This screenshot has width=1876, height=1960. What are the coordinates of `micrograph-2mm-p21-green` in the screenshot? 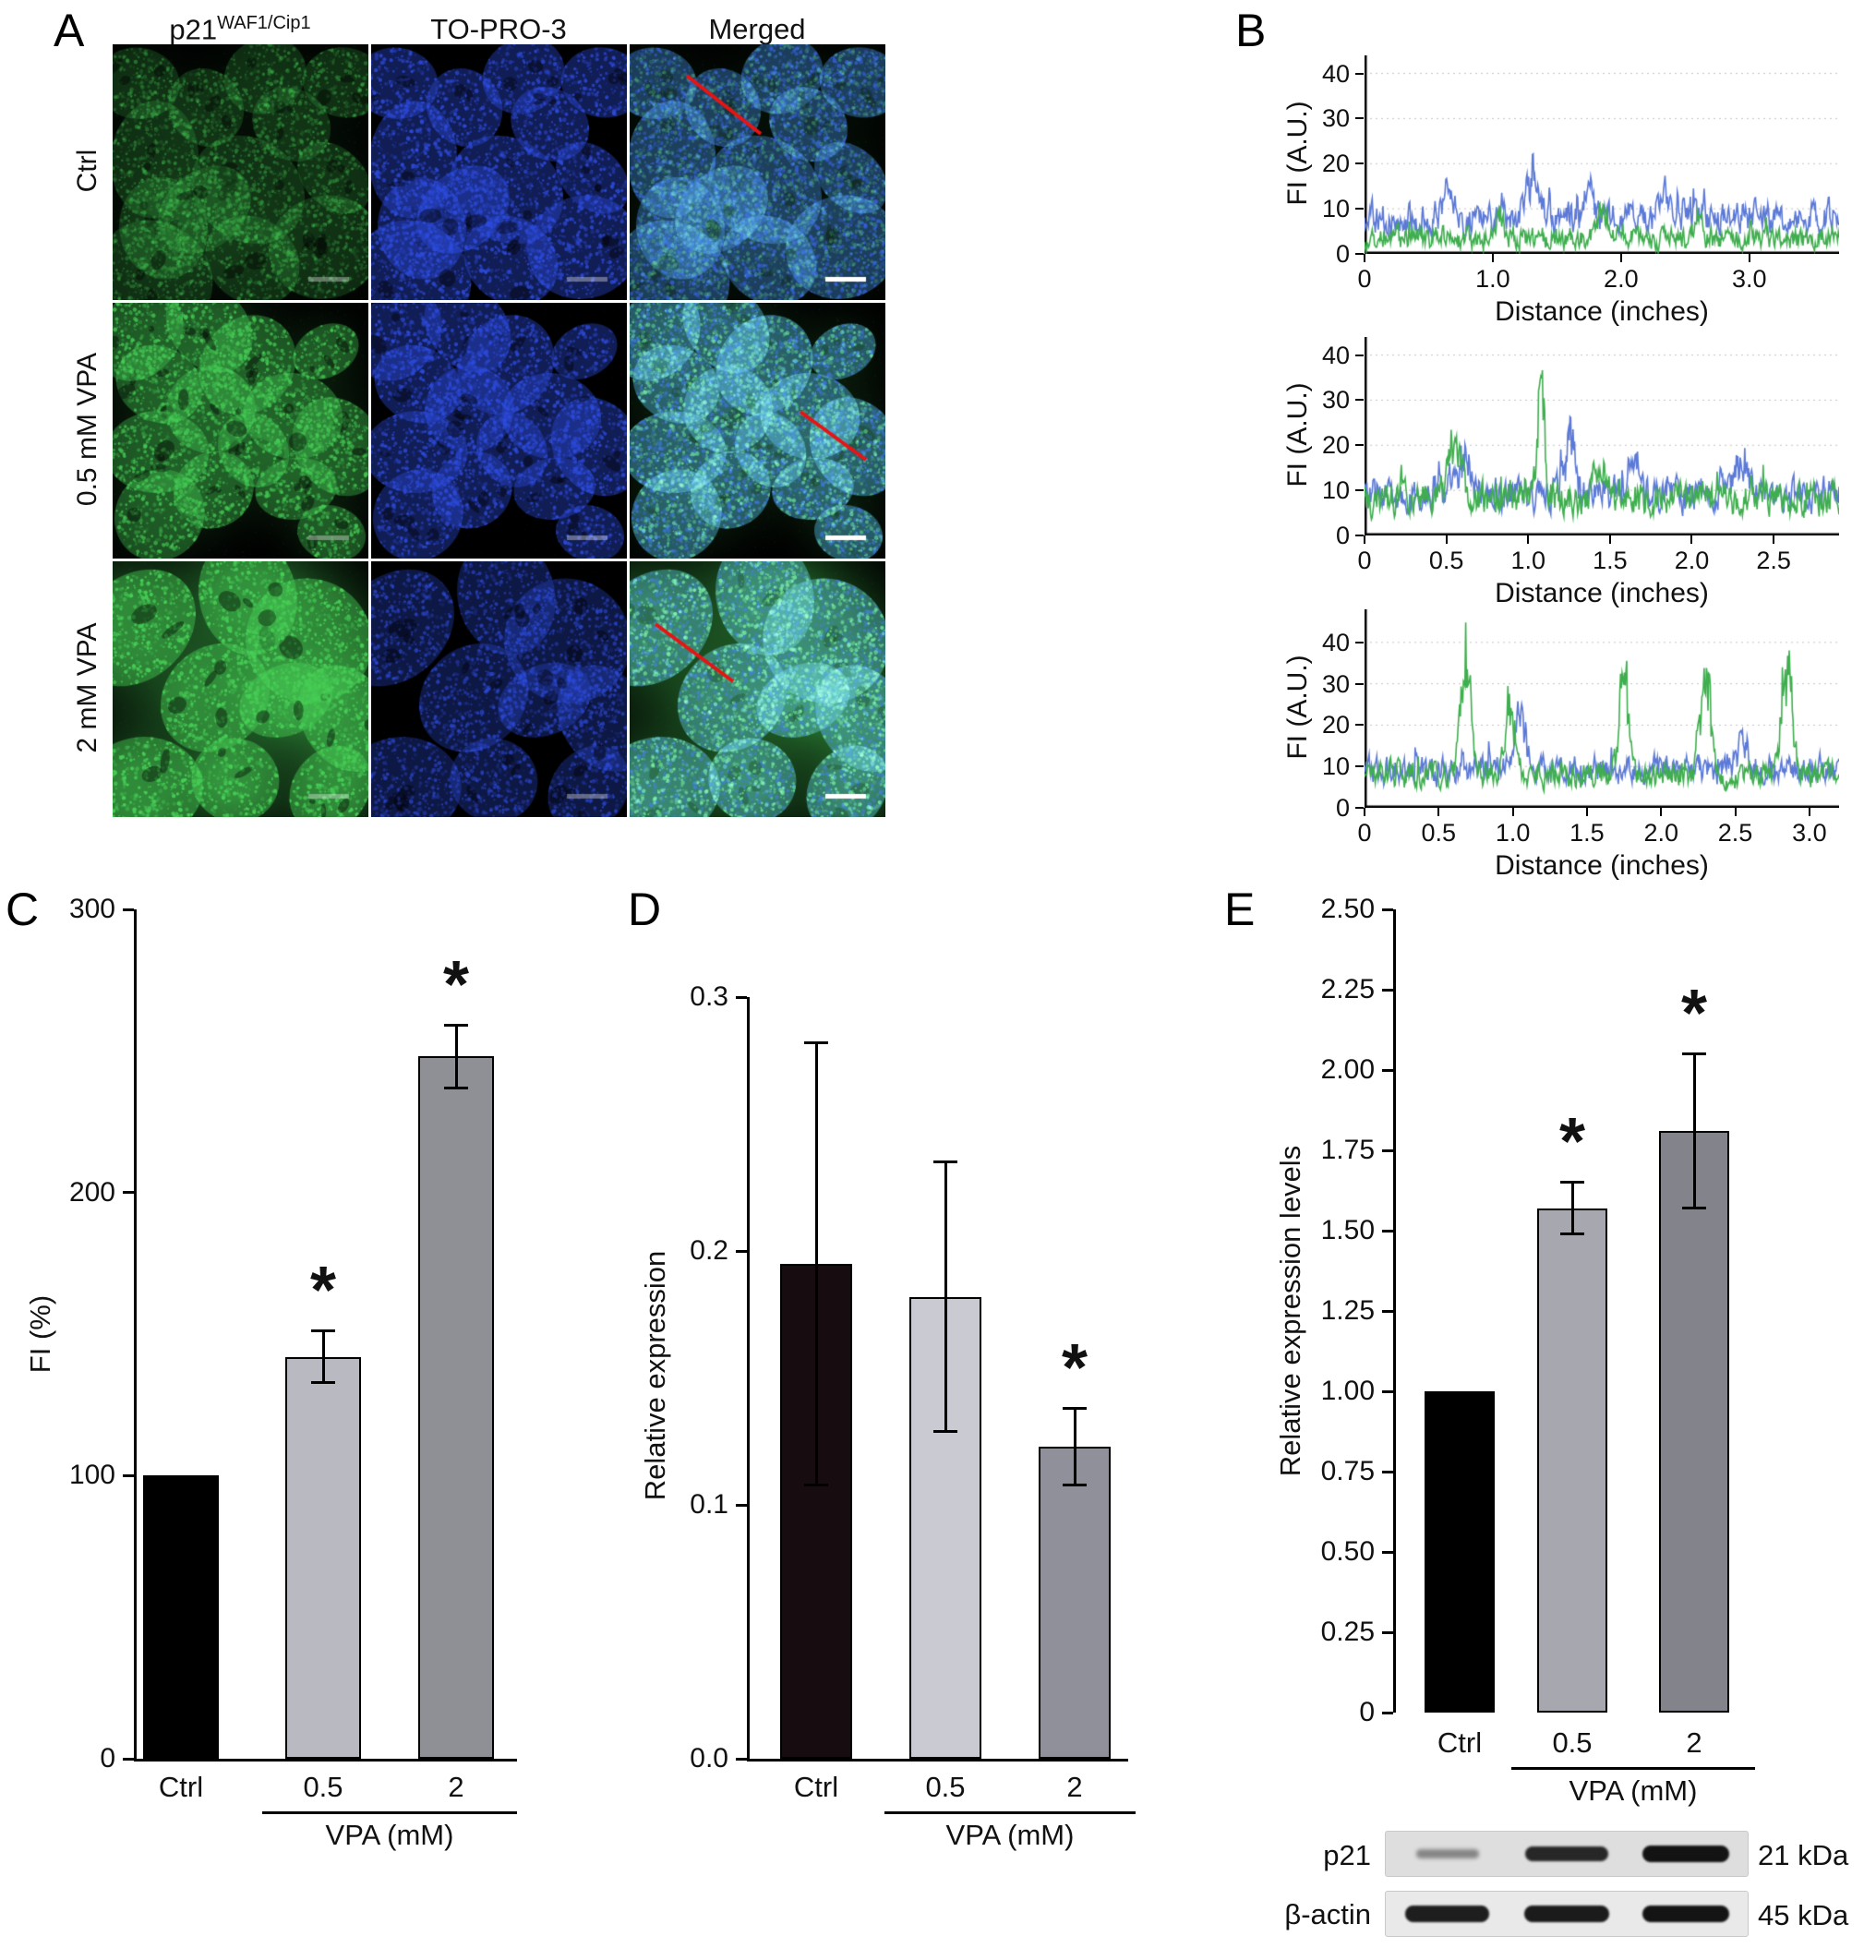 It's located at (240, 689).